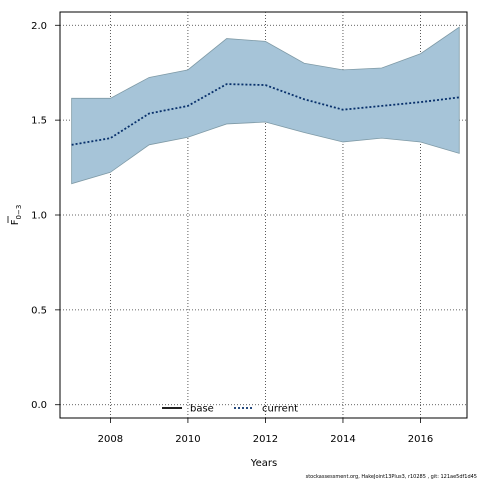 Image resolution: width=480 pixels, height=480 pixels. What do you see at coordinates (19, 212) in the screenshot?
I see `y-axis-title-sub: 0−3` at bounding box center [19, 212].